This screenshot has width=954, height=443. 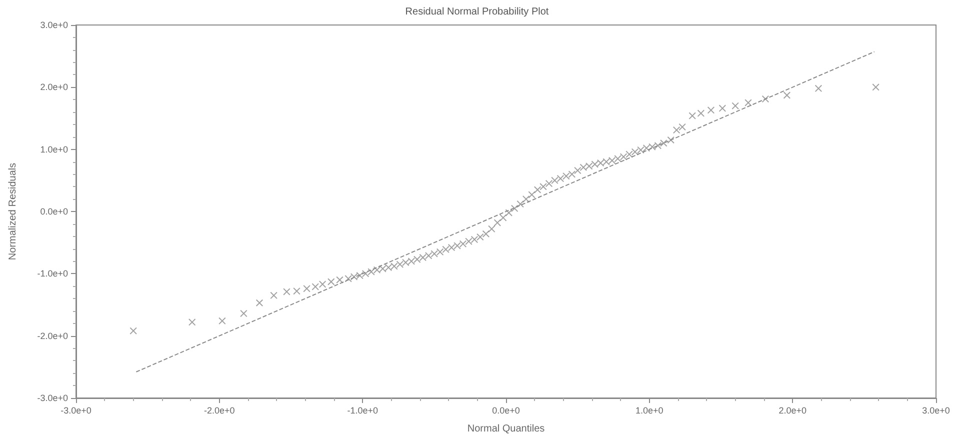 What do you see at coordinates (54, 87) in the screenshot?
I see `y-tick-label: 2.0e+0` at bounding box center [54, 87].